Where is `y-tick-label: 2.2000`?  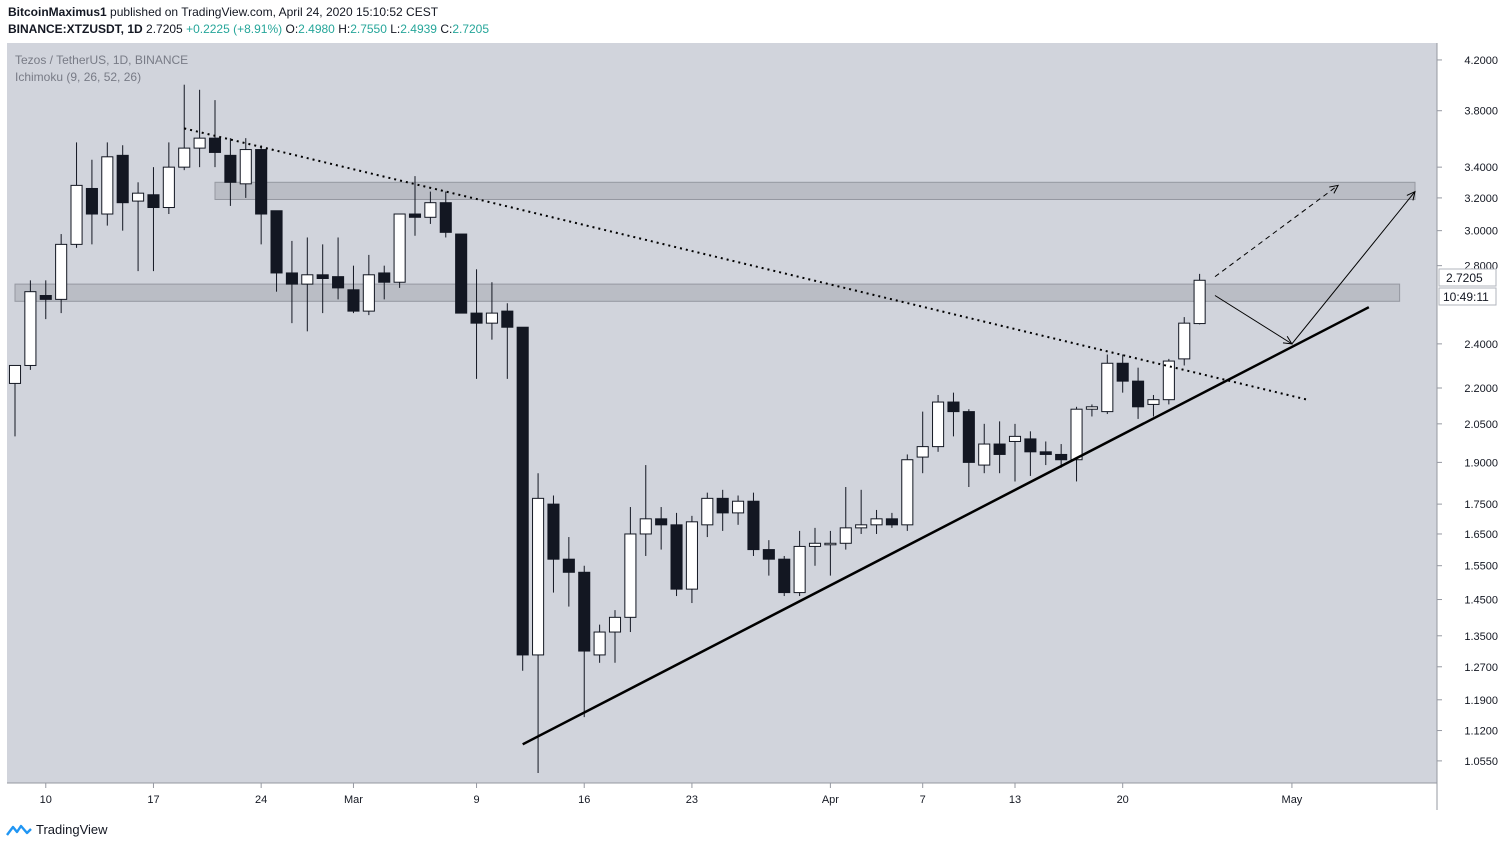
y-tick-label: 2.2000 is located at coordinates (1481, 389).